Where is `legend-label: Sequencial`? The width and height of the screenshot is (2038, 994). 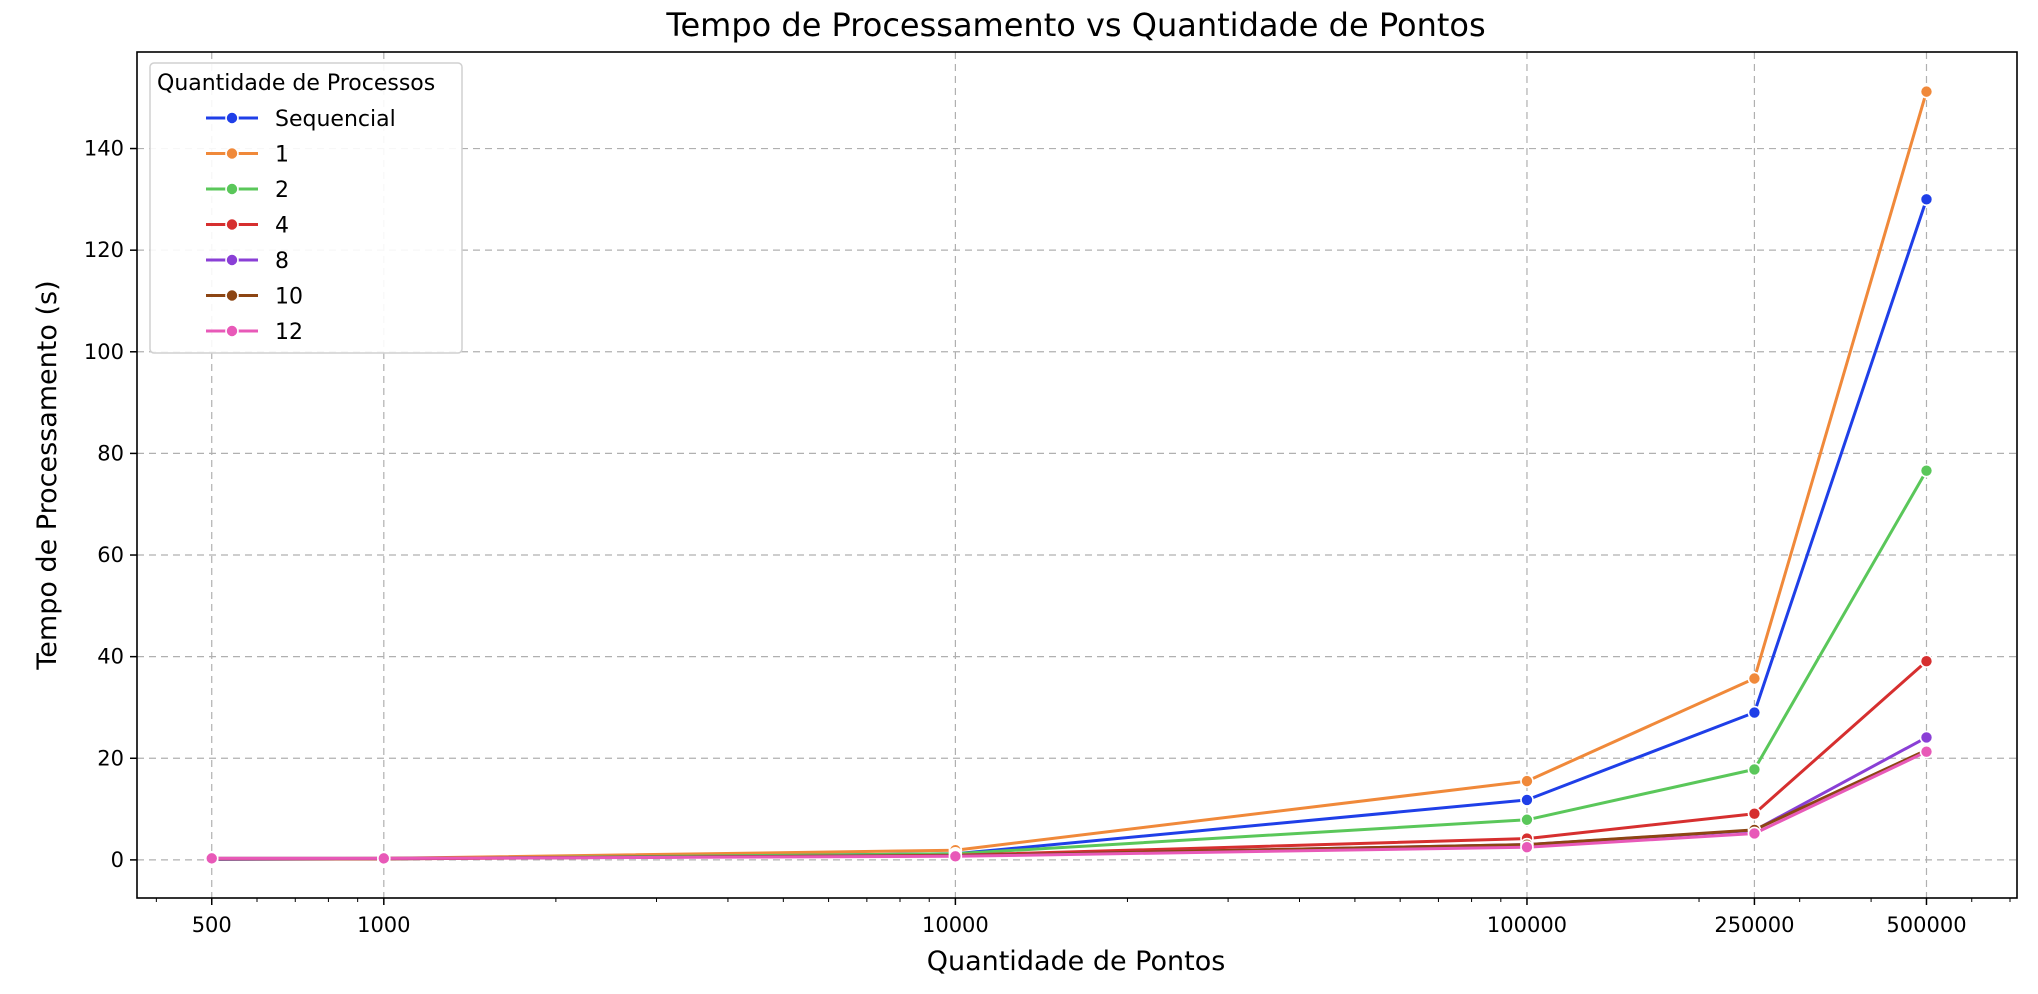
legend-label: Sequencial is located at coordinates (335, 119).